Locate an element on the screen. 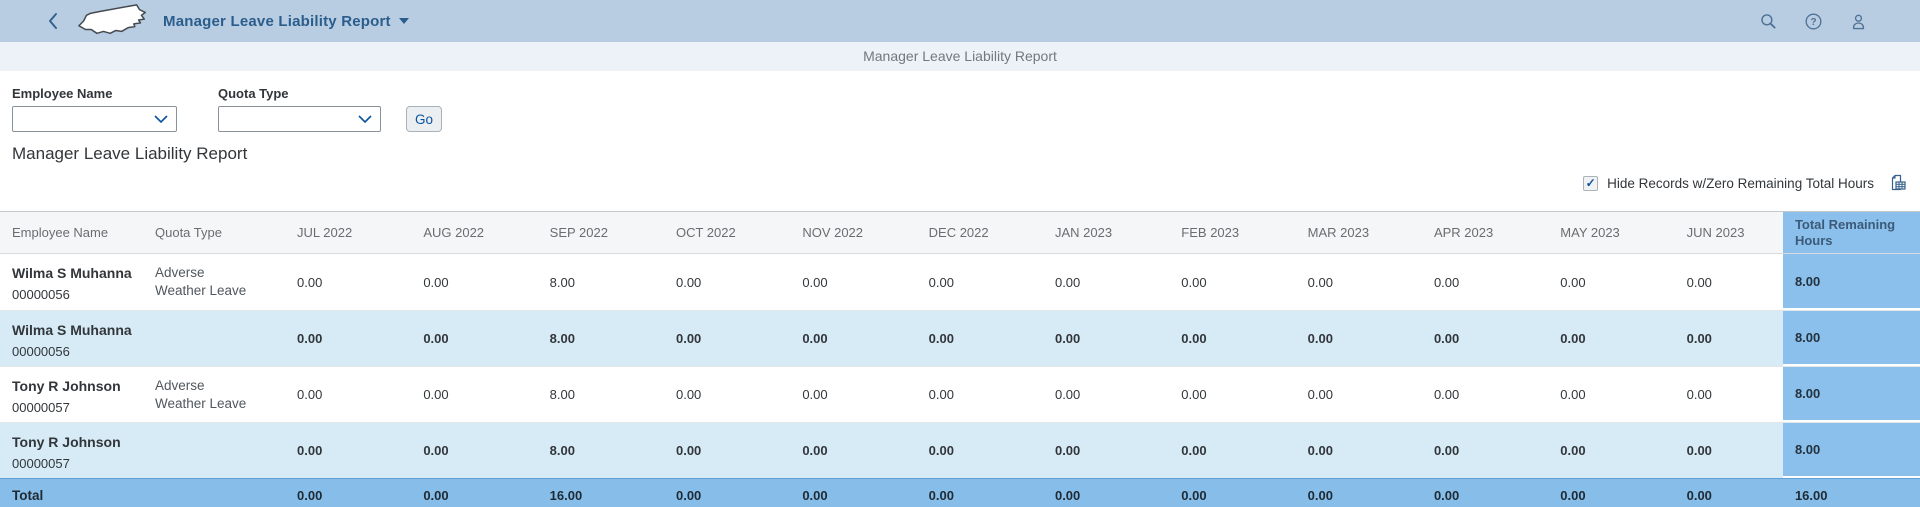 The image size is (1920, 507). col-header-month: MAR 2023 is located at coordinates (1338, 232).